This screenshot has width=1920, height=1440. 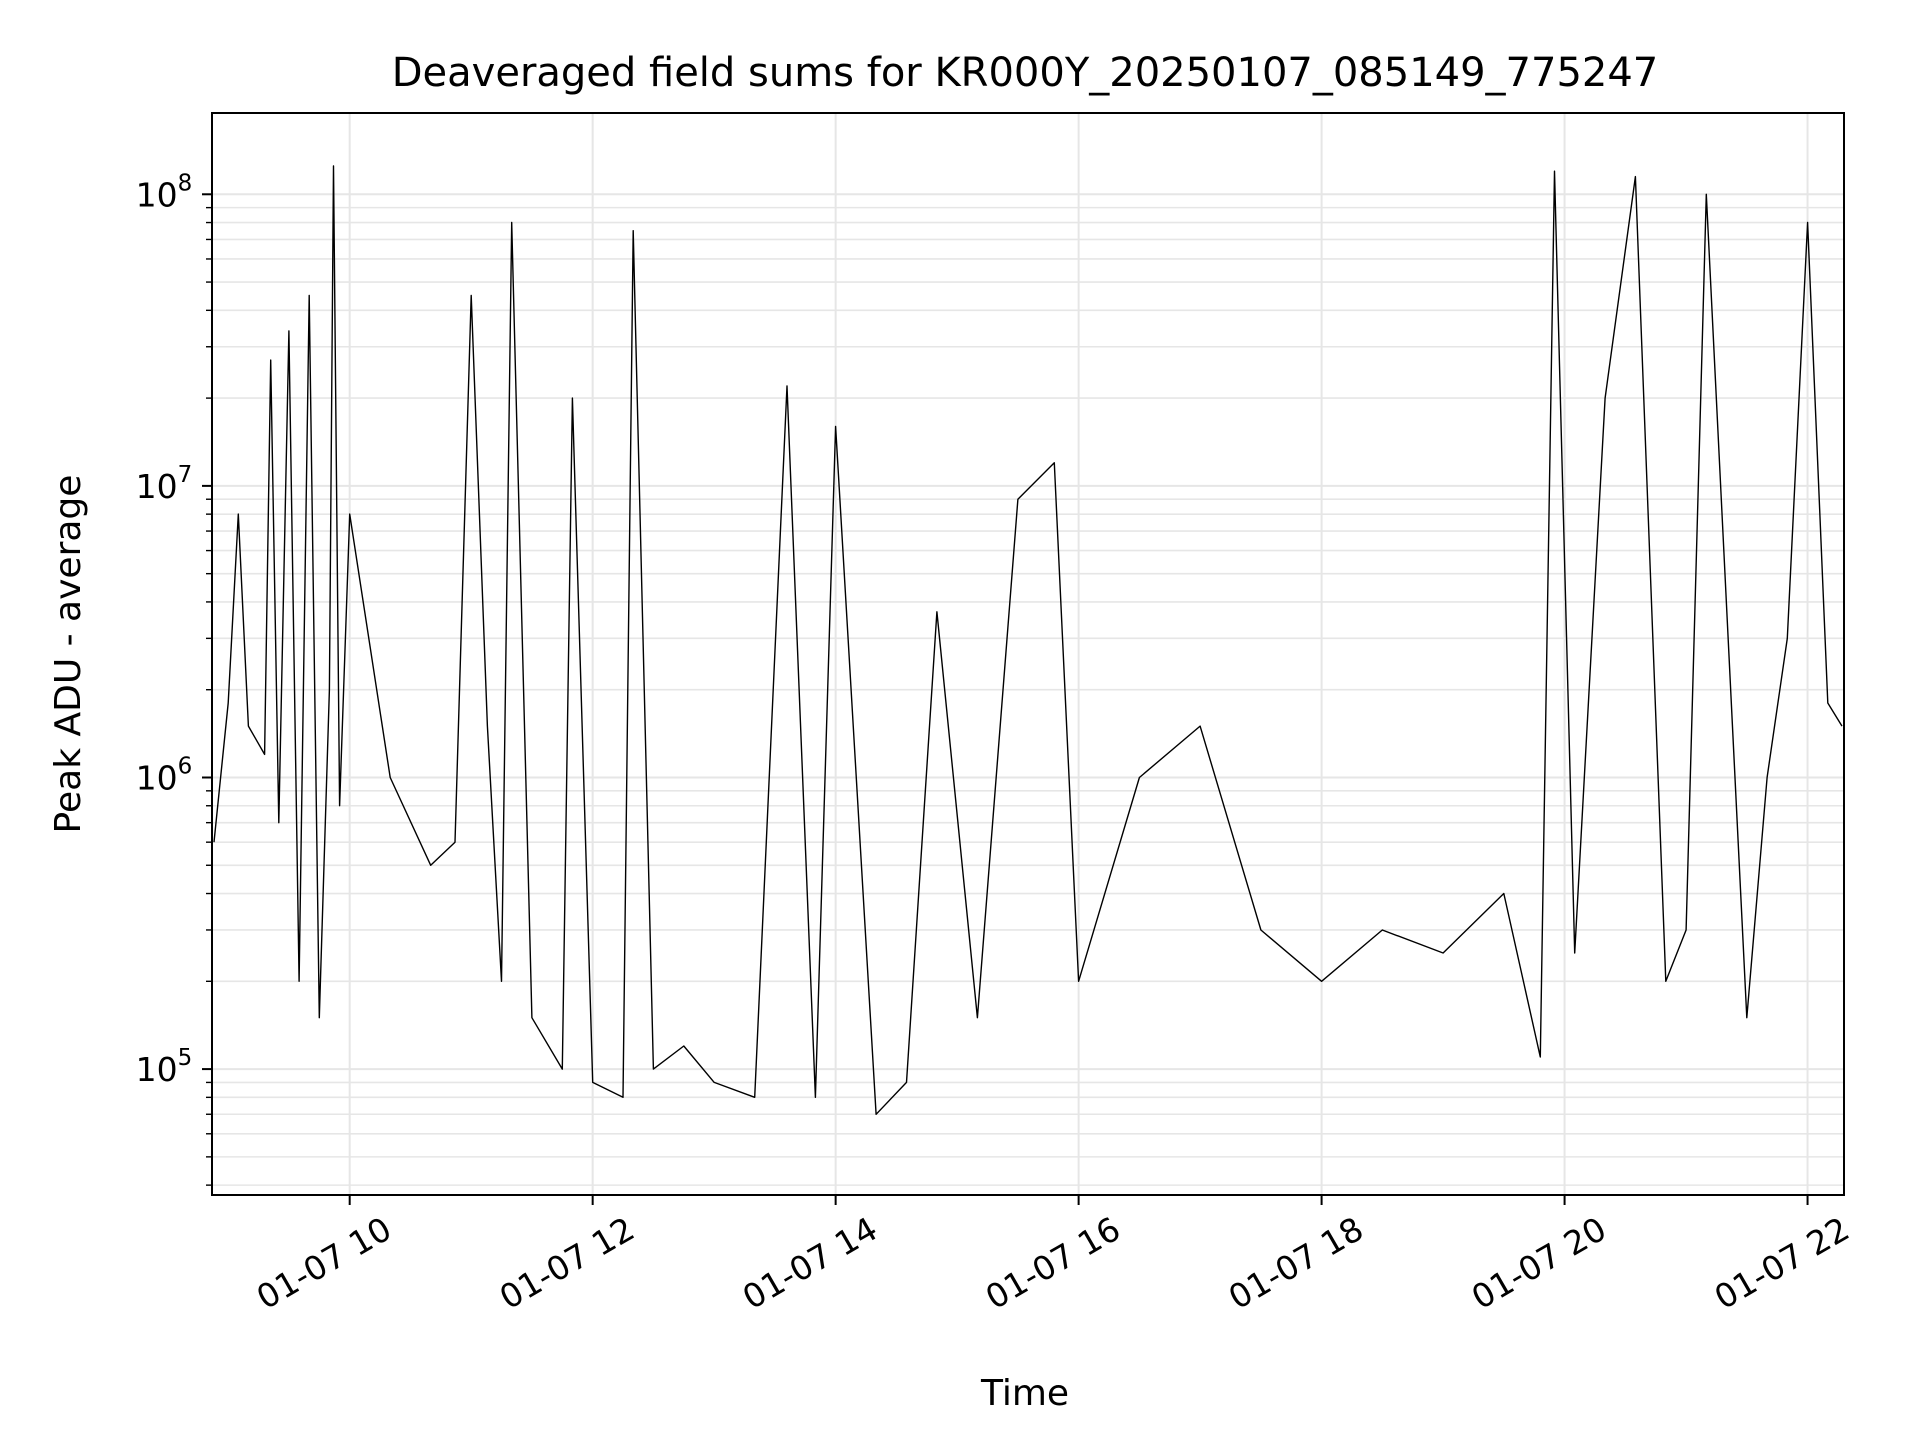 What do you see at coordinates (164, 192) in the screenshot?
I see `y-tick-label: 10⁸` at bounding box center [164, 192].